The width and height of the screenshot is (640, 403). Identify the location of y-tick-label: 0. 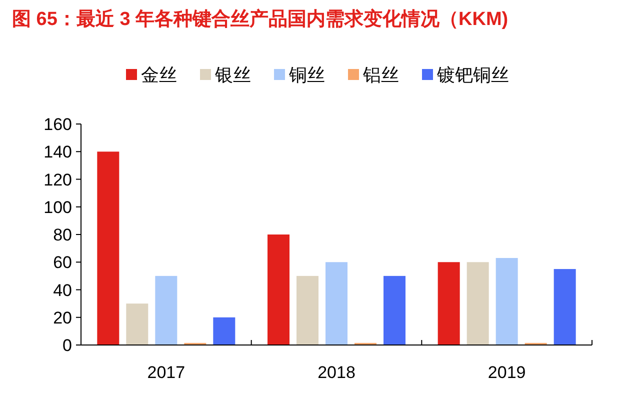
(67, 345).